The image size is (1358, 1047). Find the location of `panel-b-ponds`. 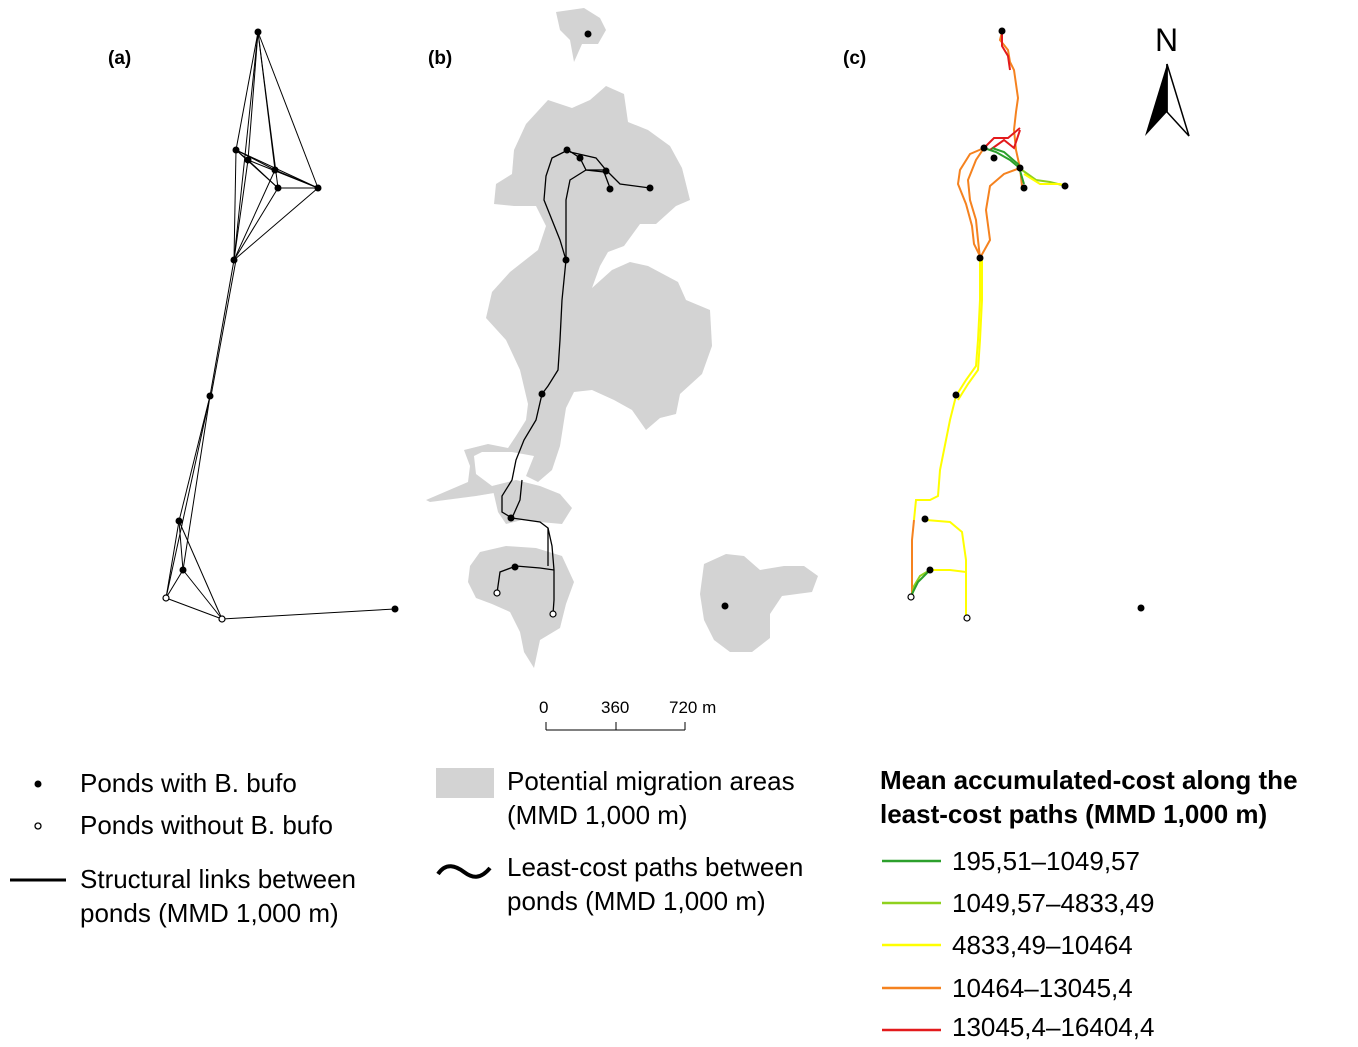

panel-b-ponds is located at coordinates (611, 324).